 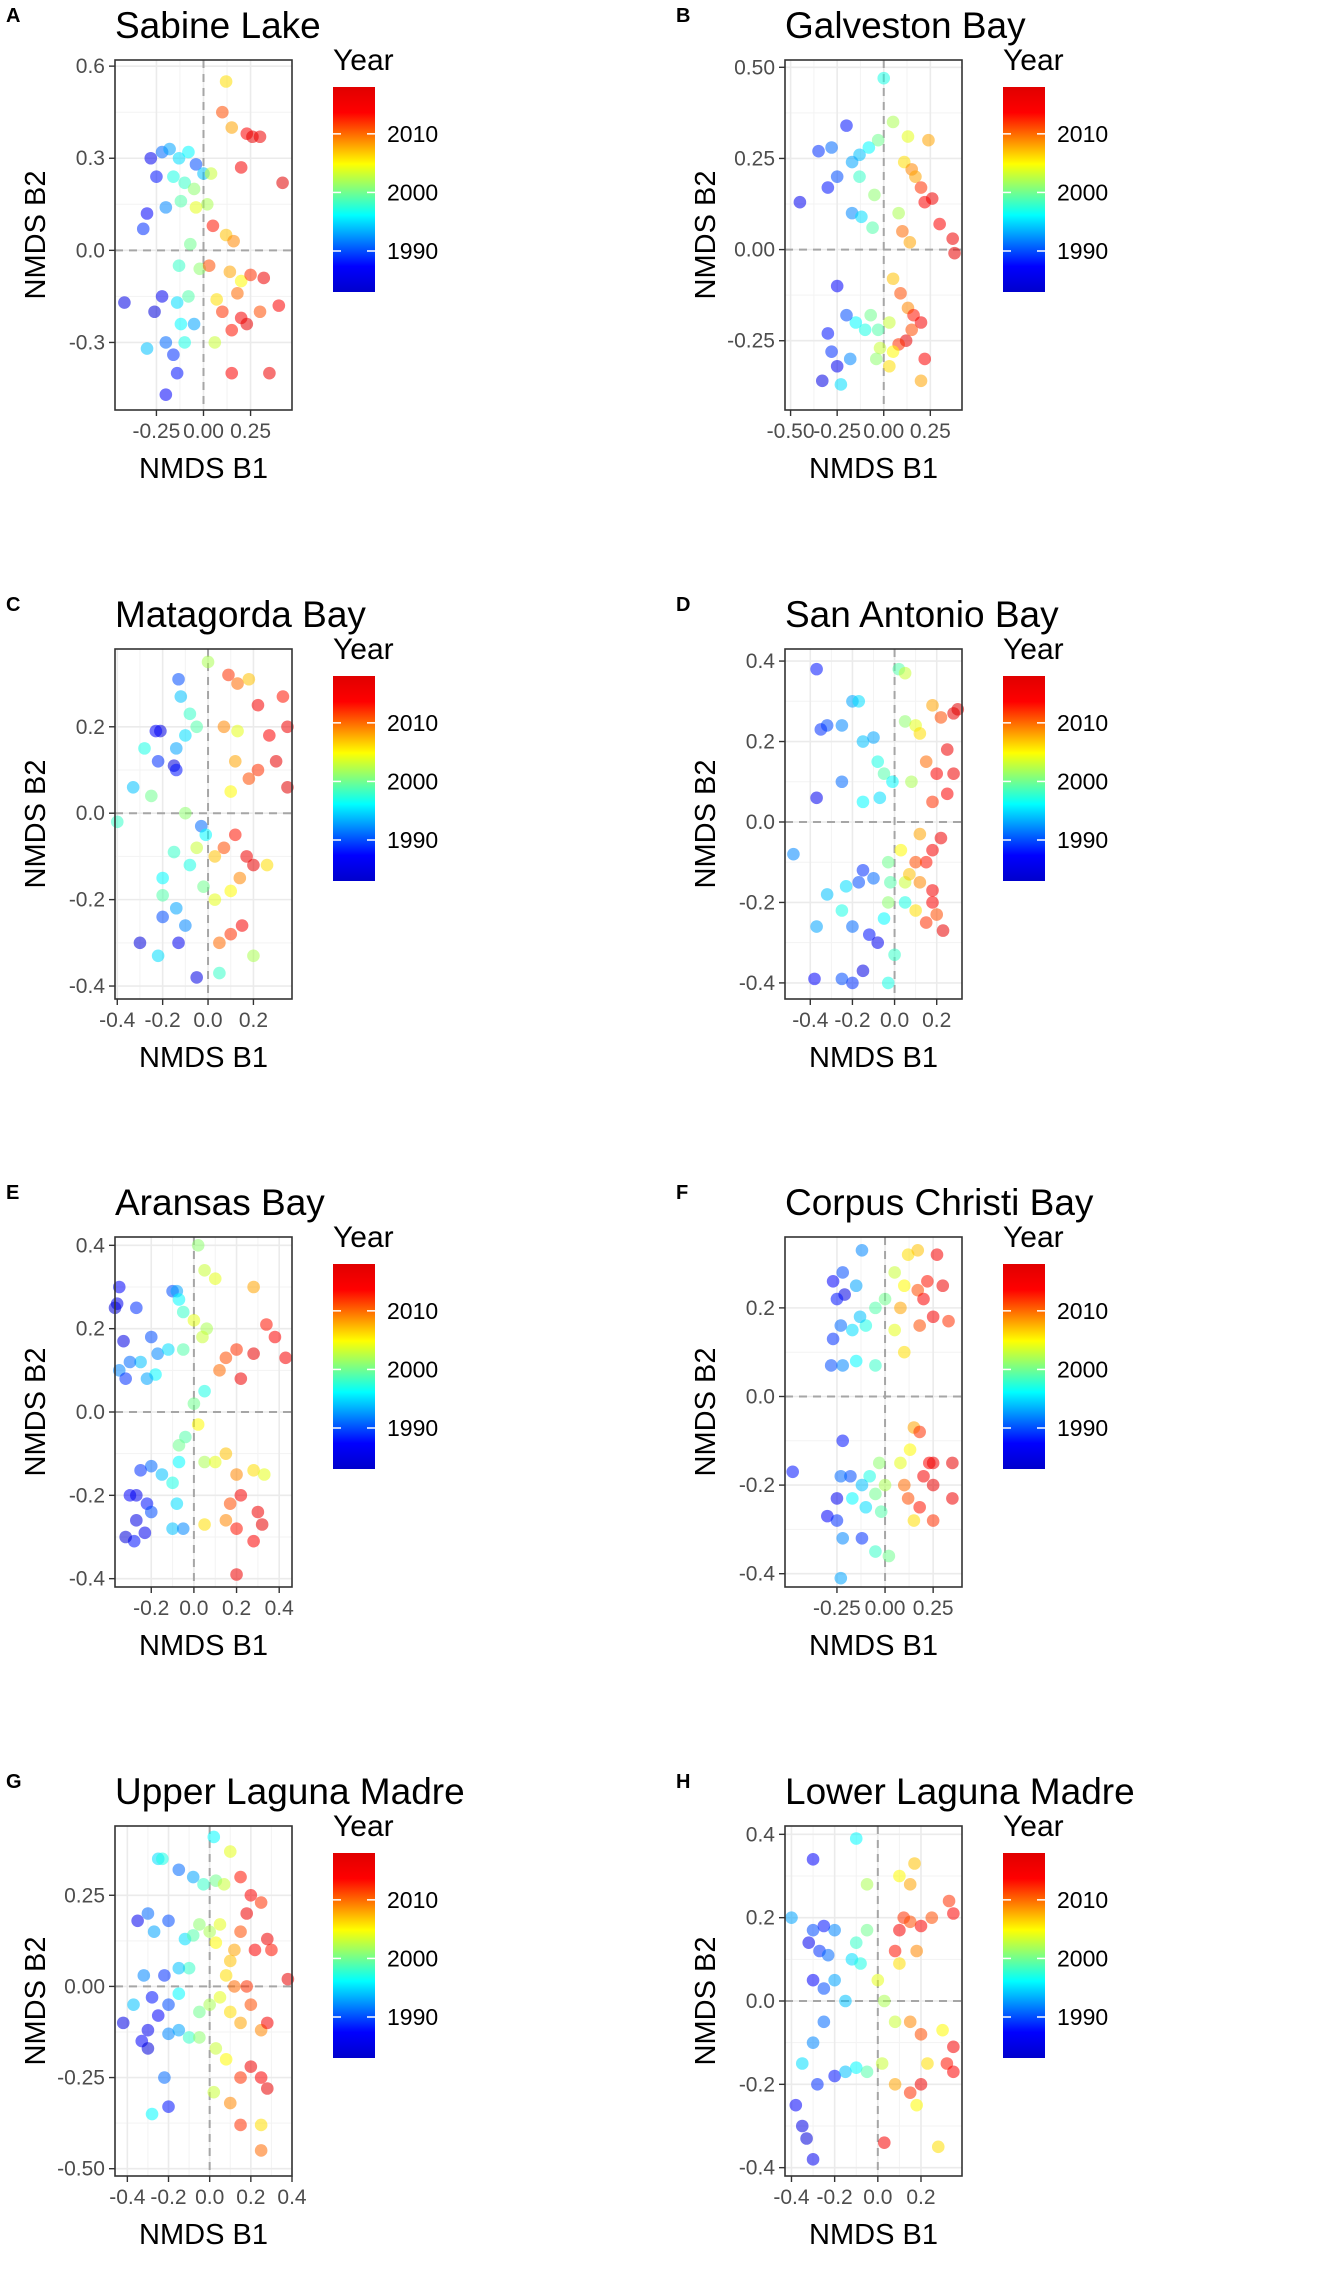 I want to click on y-tick-label: 0.0, so click(x=760, y=2001).